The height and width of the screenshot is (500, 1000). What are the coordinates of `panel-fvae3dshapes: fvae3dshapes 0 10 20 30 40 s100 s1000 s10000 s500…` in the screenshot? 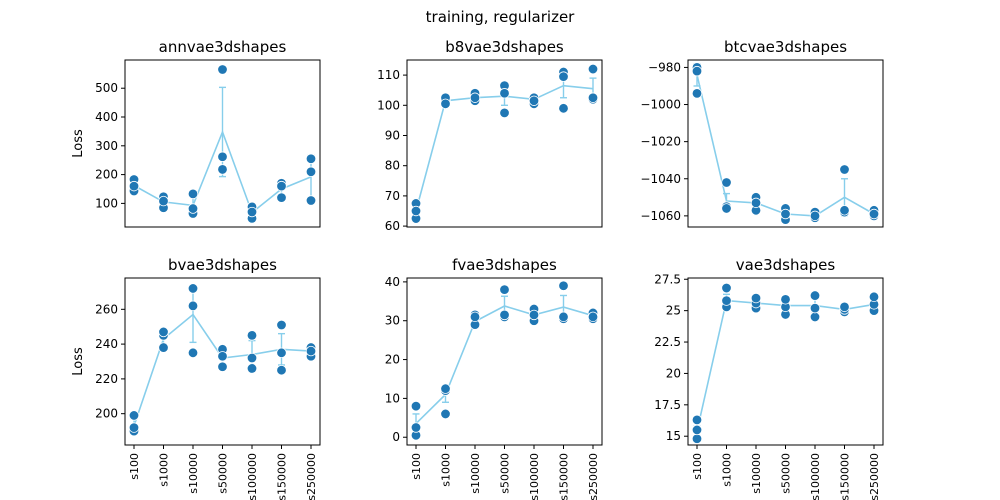 It's located at (494, 378).